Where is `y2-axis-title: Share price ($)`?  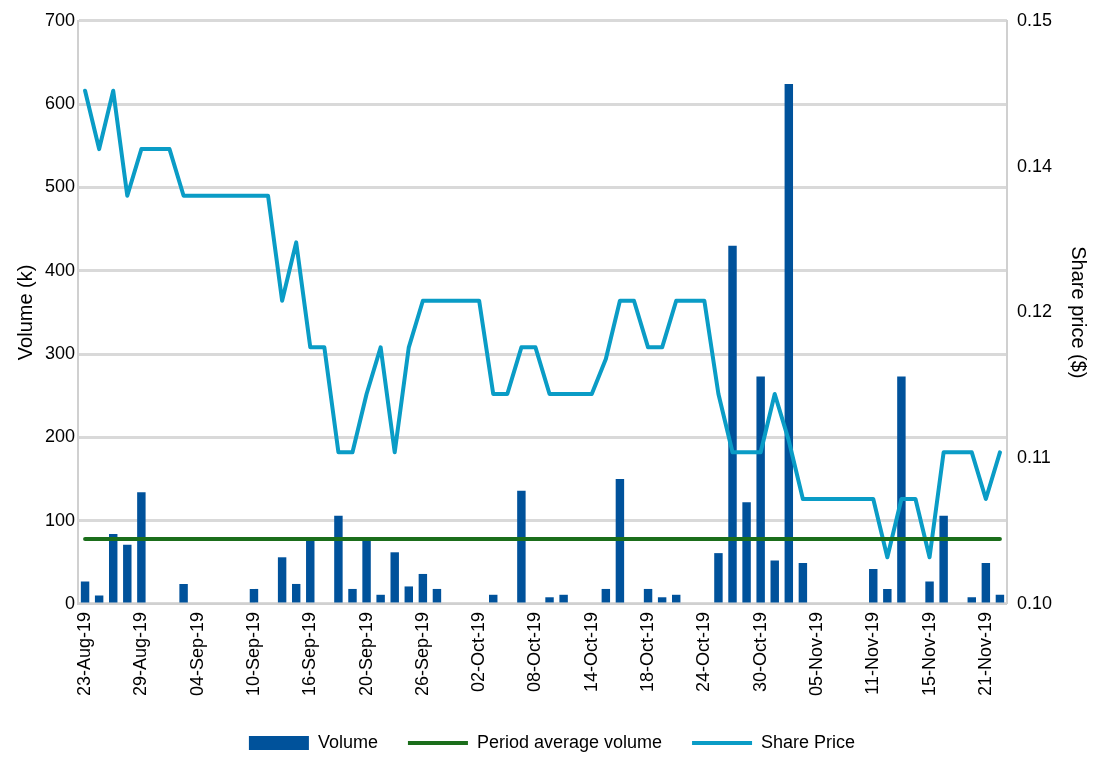
y2-axis-title: Share price ($) is located at coordinates (1079, 312).